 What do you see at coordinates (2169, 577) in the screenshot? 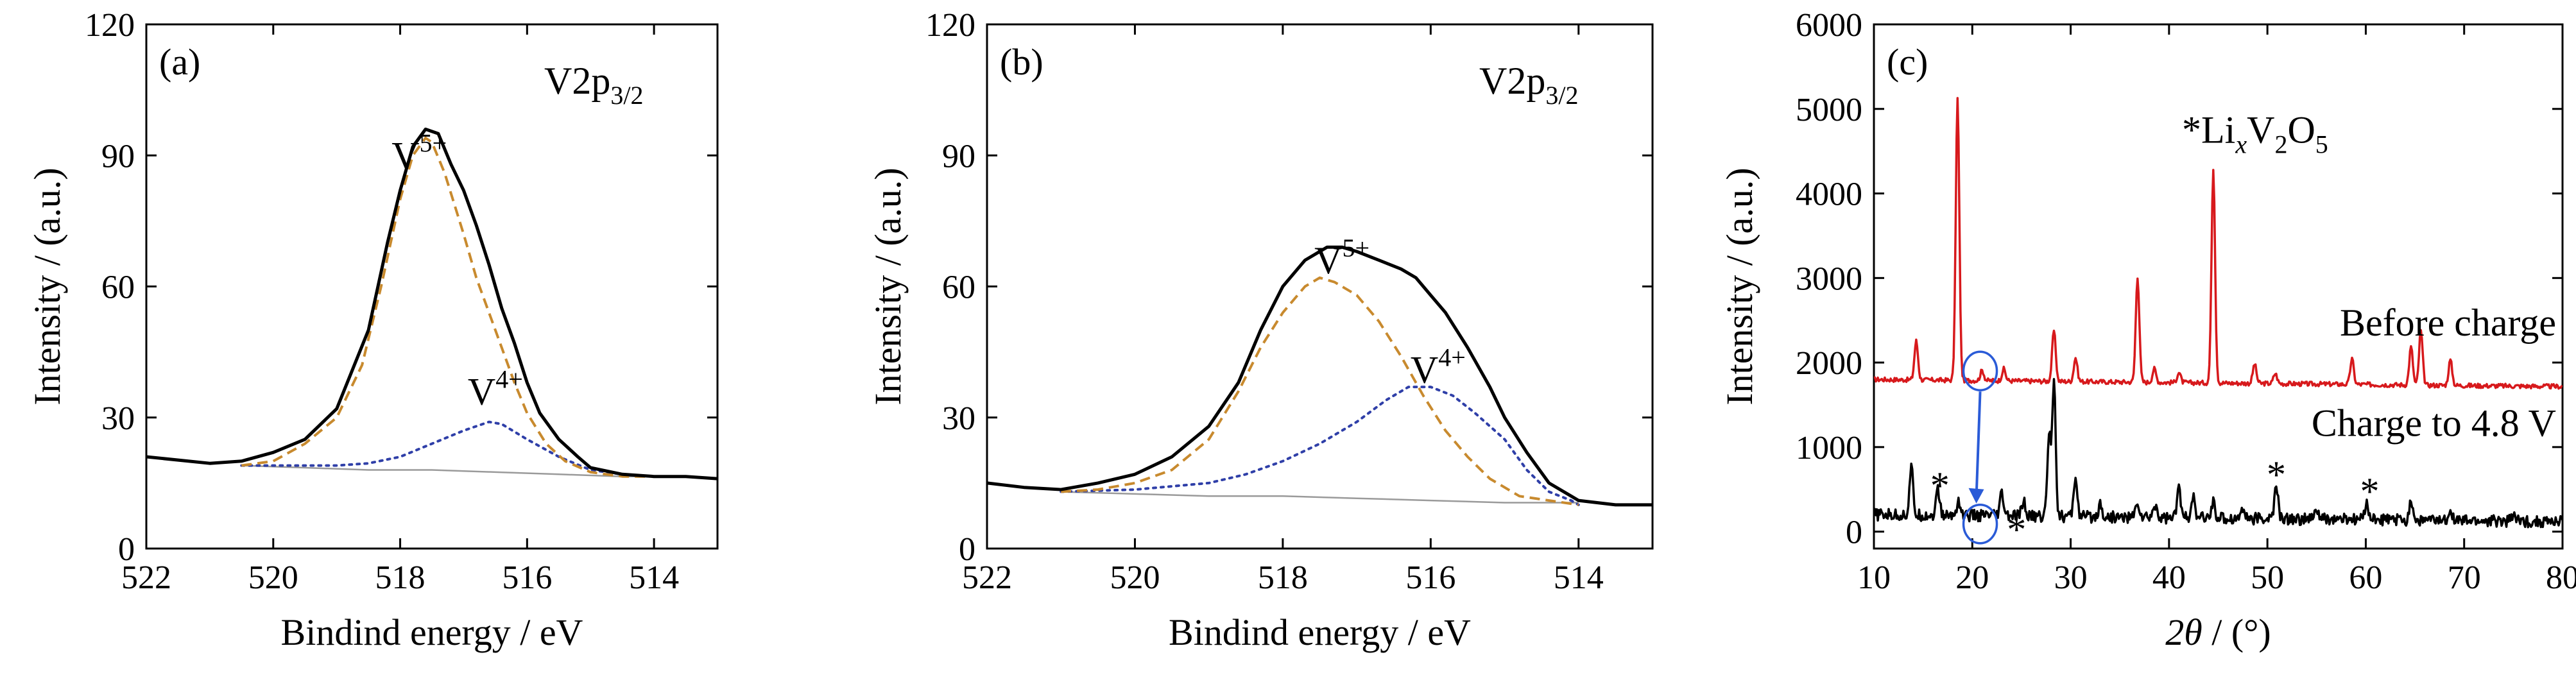
I see `x-tick-label: 40` at bounding box center [2169, 577].